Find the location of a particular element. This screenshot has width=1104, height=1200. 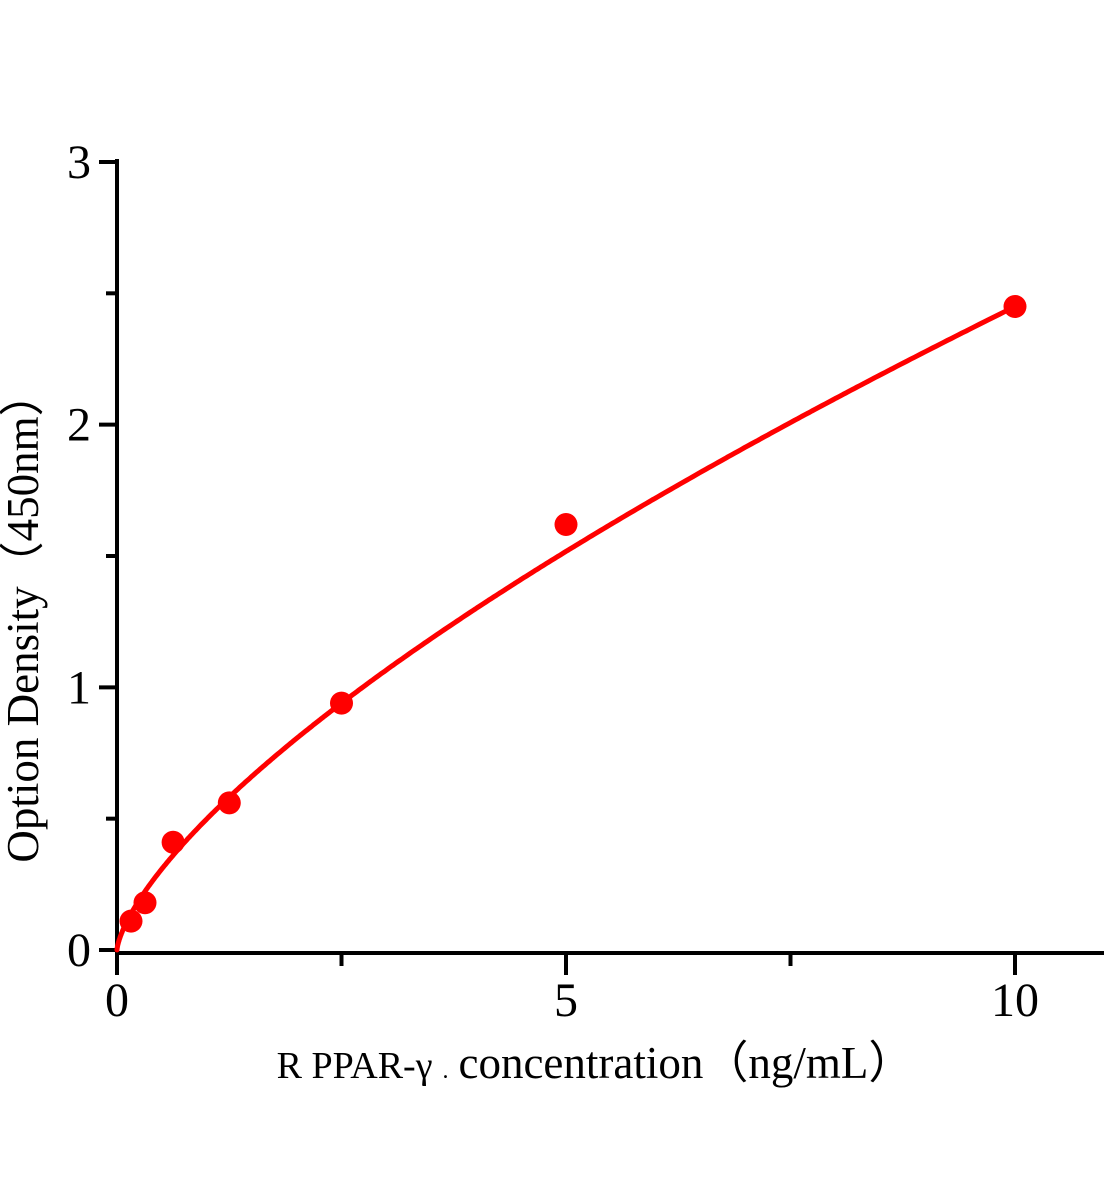

y-axis-title: Option Density（450nm） is located at coordinates (24, 616).